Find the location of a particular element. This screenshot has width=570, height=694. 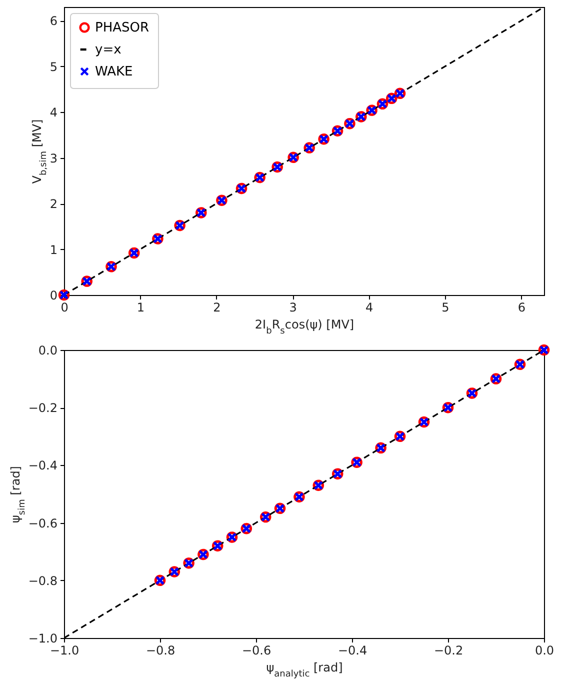

x-tick-label: 3 is located at coordinates (293, 307).